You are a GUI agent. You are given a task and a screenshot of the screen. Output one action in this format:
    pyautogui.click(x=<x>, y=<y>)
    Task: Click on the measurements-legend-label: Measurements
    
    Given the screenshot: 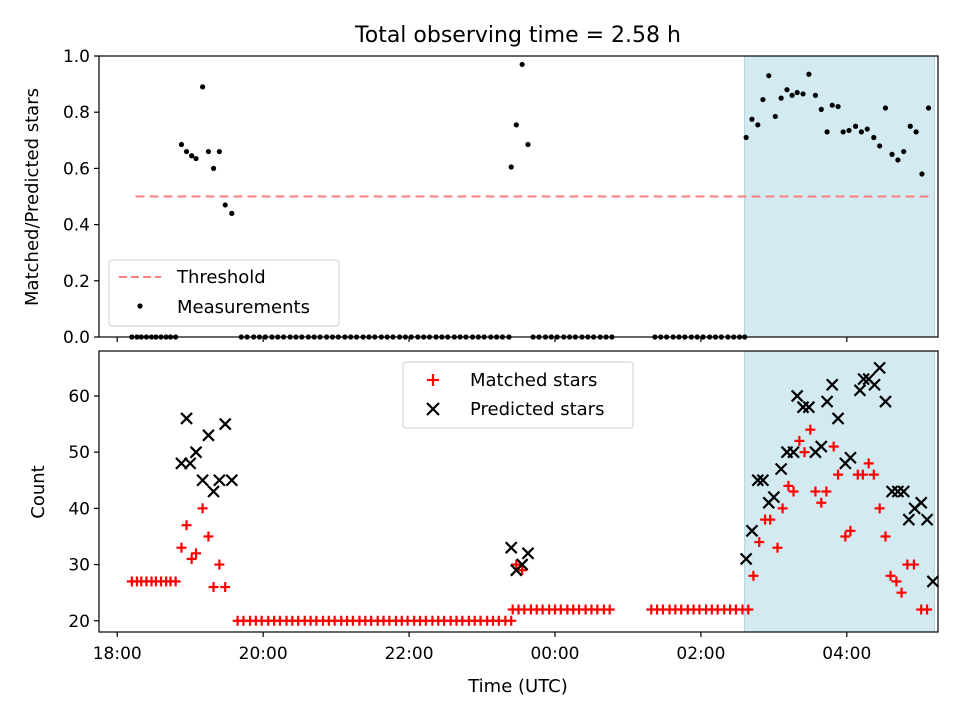 What is the action you would take?
    pyautogui.click(x=243, y=307)
    